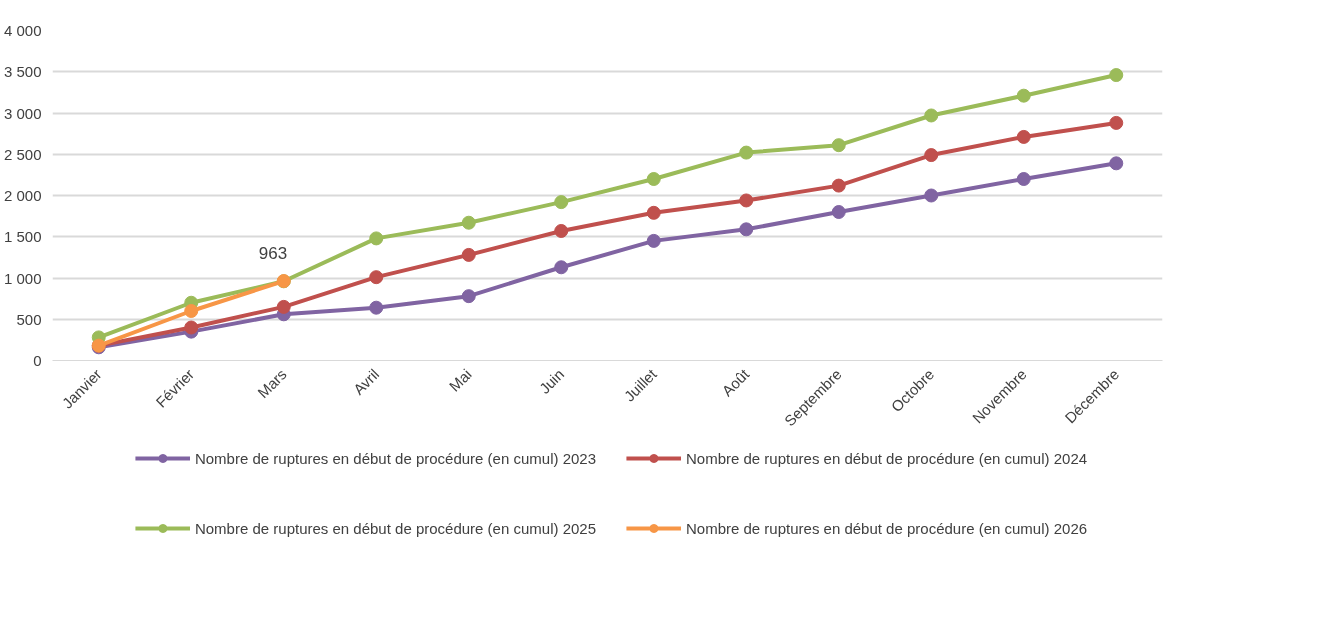 The height and width of the screenshot is (626, 1323). What do you see at coordinates (22, 72) in the screenshot?
I see `y-tick-label: 3 500` at bounding box center [22, 72].